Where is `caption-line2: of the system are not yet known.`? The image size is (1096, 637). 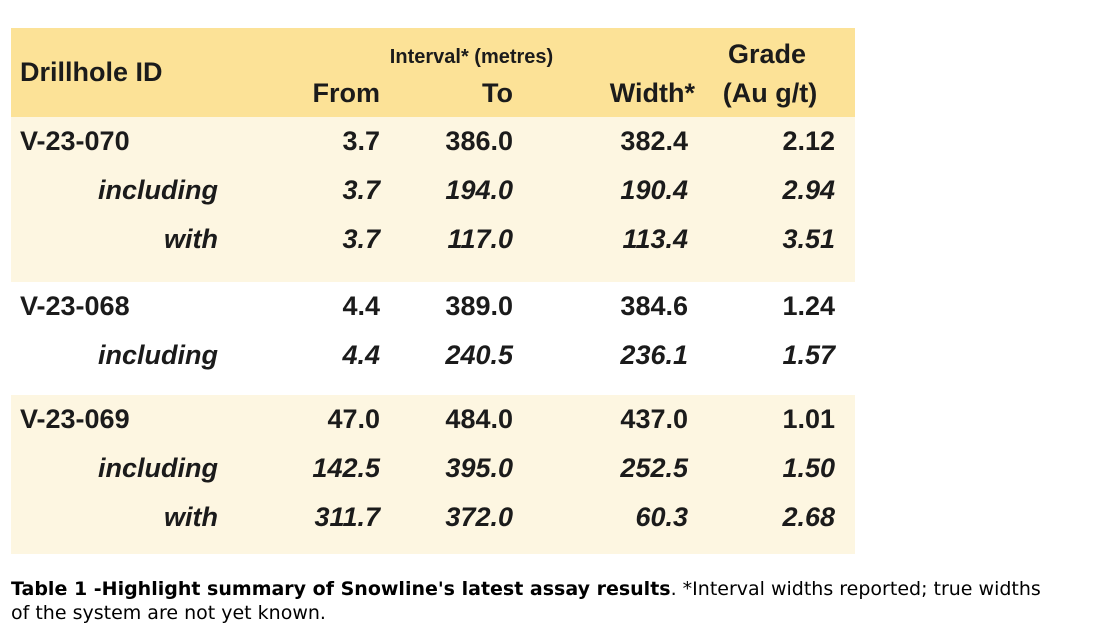 caption-line2: of the system are not yet known. is located at coordinates (168, 613).